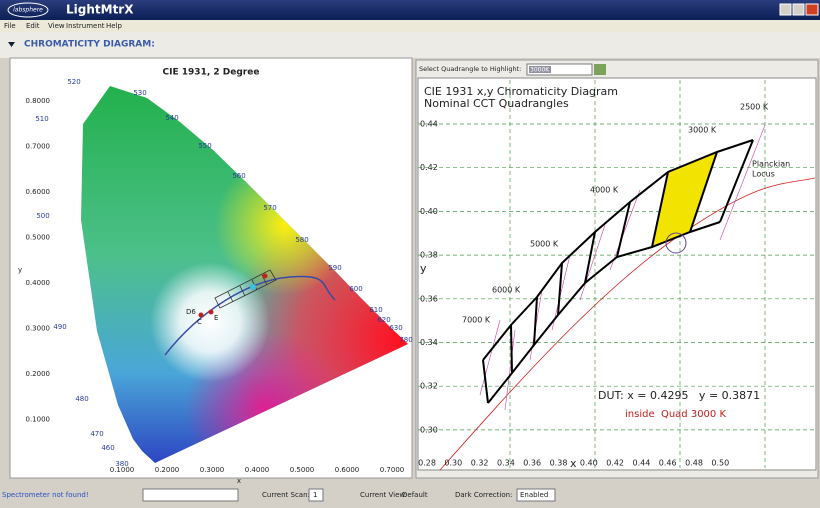 This screenshot has width=820, height=508. I want to click on menu-item: Instrument, so click(85, 26).